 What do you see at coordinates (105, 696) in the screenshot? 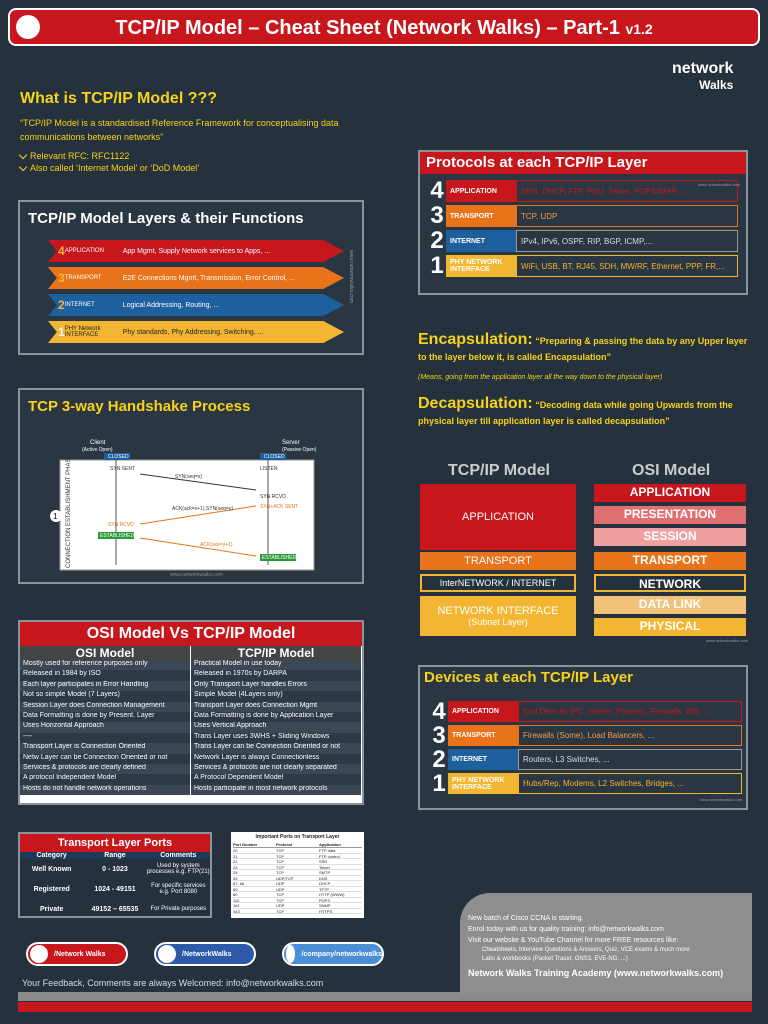
I see `cell: Not so simple Model (7 Layers)` at bounding box center [105, 696].